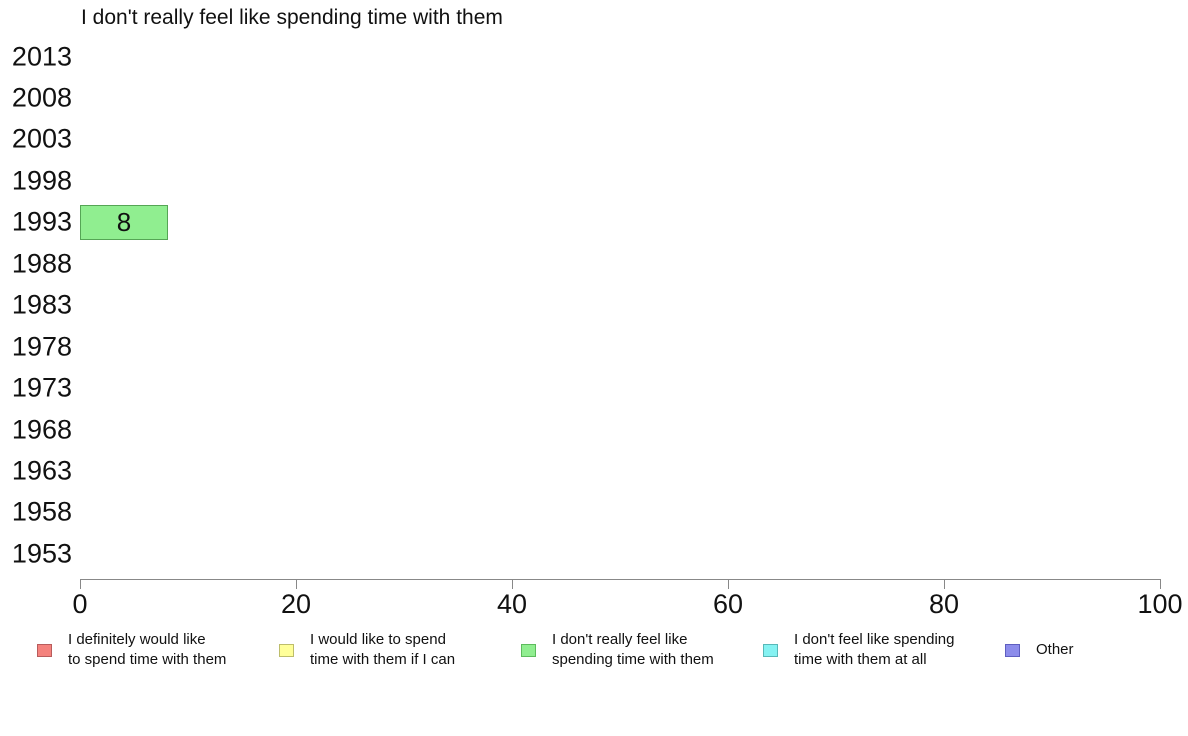  Describe the element at coordinates (41, 387) in the screenshot. I see `y-axis-label: 1973` at that location.